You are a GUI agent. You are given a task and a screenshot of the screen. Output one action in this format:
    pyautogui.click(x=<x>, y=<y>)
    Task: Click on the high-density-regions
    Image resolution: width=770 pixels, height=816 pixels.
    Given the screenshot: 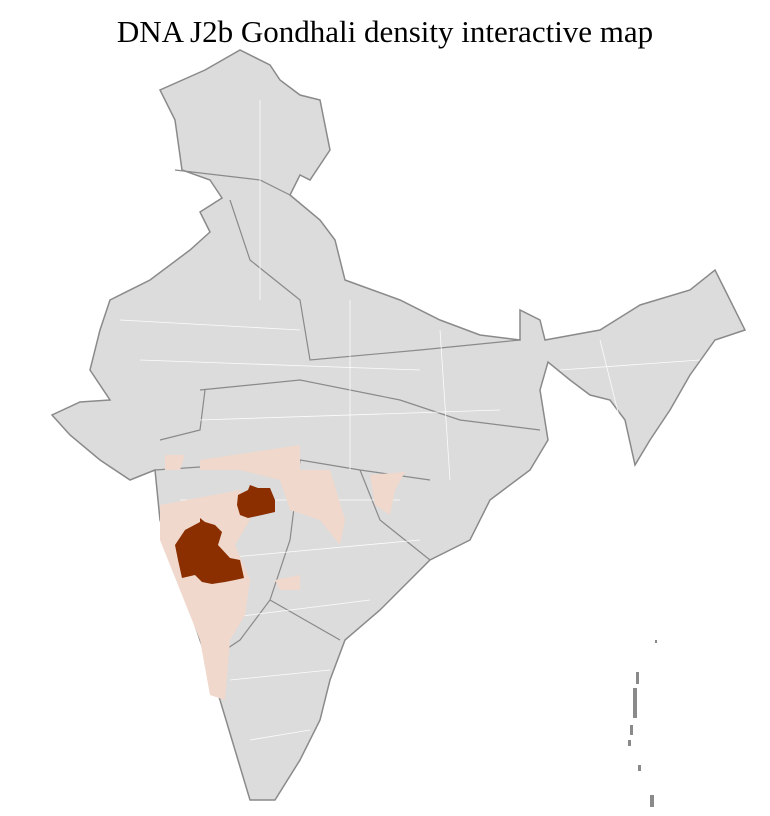 What is the action you would take?
    pyautogui.click(x=225, y=534)
    